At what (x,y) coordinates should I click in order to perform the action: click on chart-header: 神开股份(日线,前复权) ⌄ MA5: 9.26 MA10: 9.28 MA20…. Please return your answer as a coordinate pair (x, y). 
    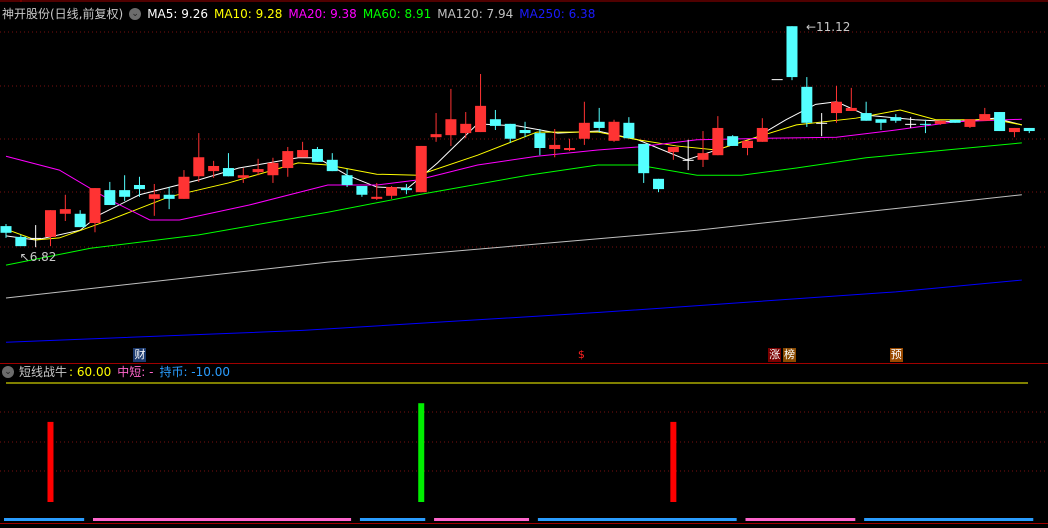
    Looking at the image, I should click on (301, 14).